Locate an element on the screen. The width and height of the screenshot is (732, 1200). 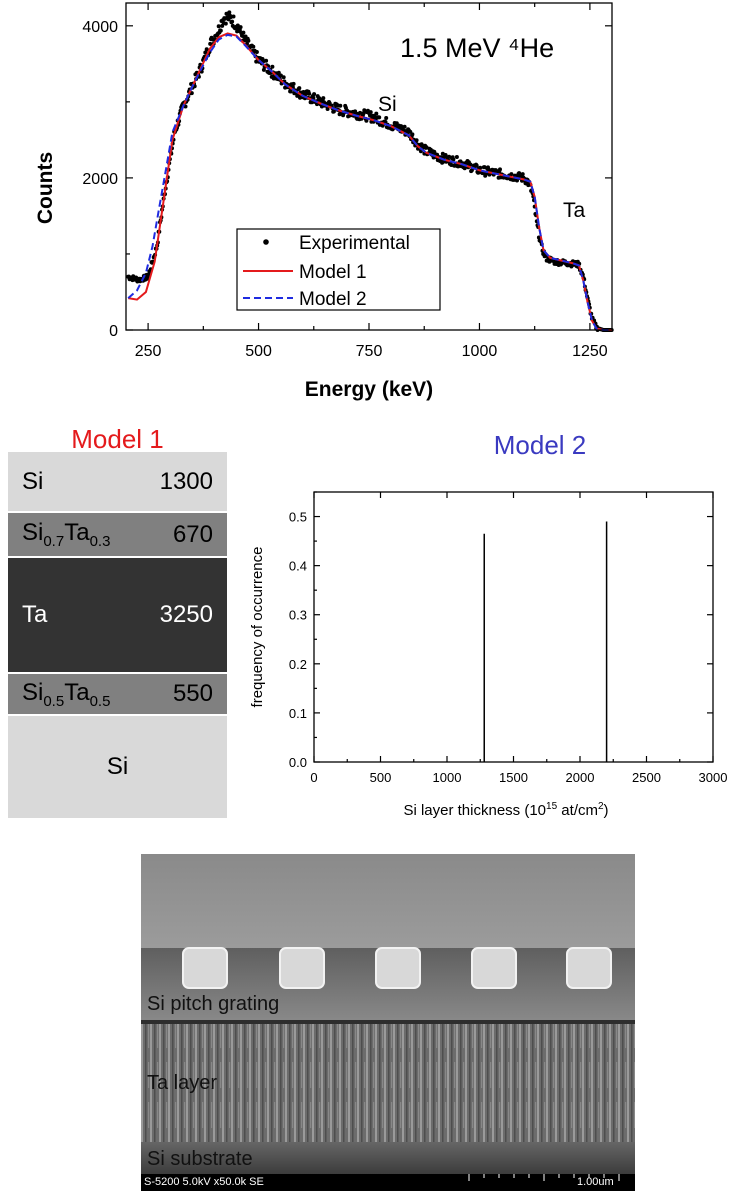
layer-name: Si is located at coordinates (33, 481).